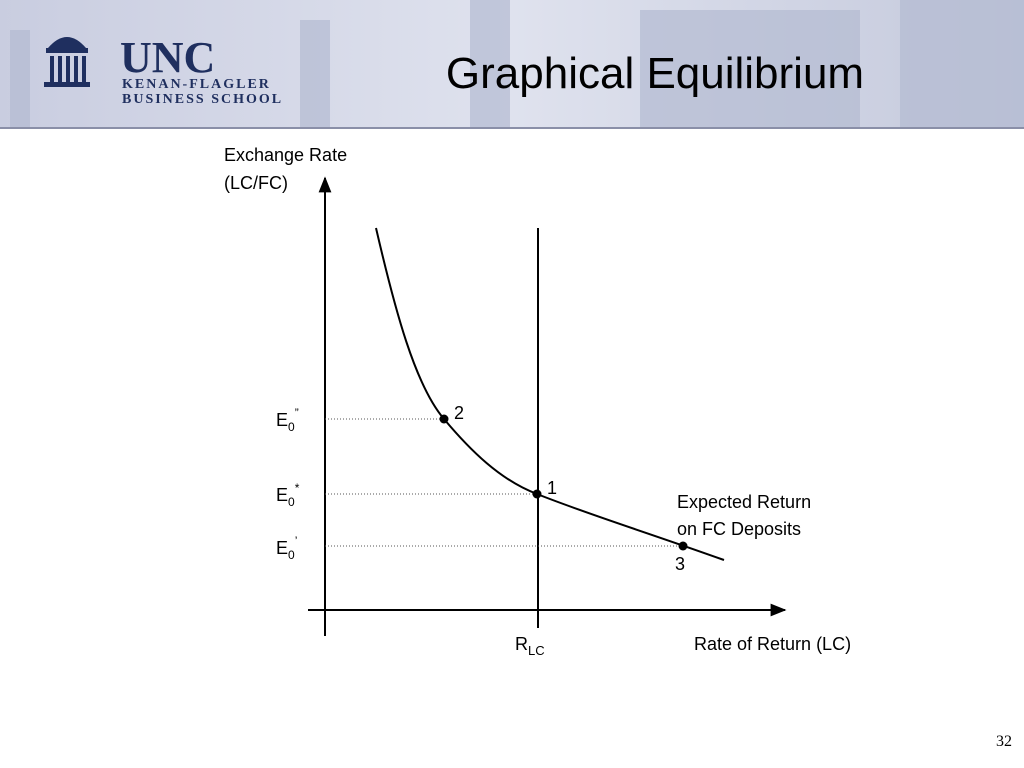  I want to click on curve-label: on FC Deposits, so click(739, 529).